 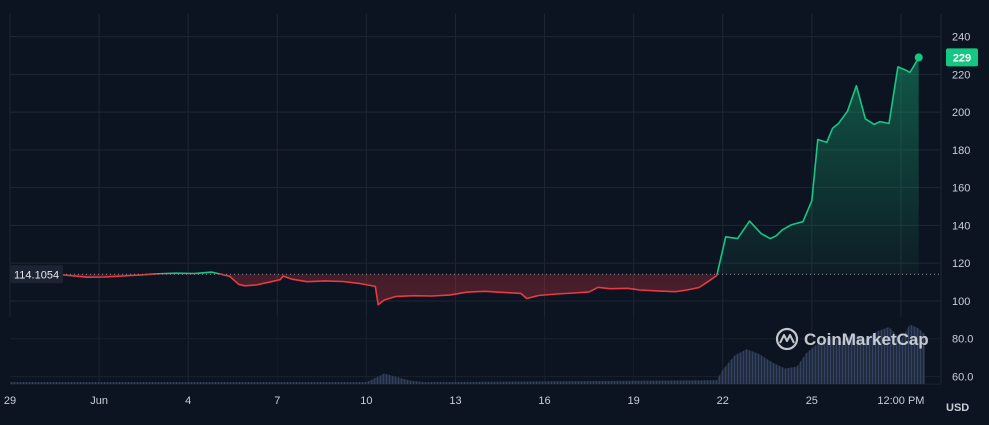 What do you see at coordinates (723, 401) in the screenshot?
I see `x-tick-label: 22` at bounding box center [723, 401].